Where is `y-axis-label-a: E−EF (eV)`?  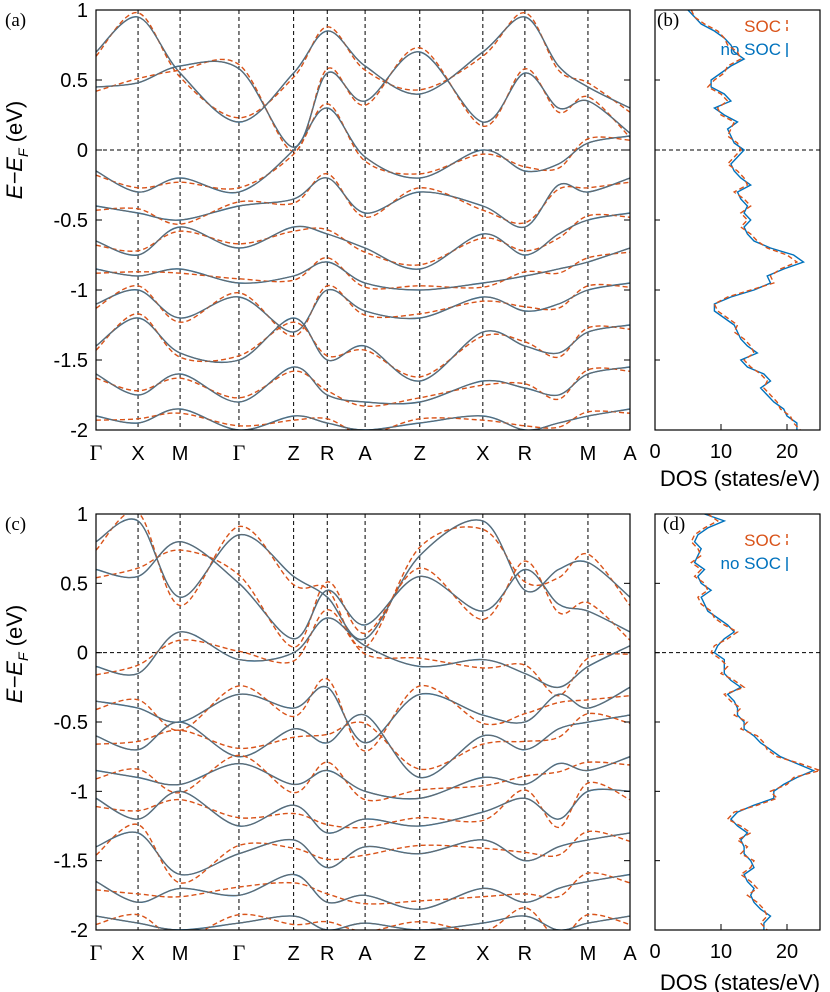 y-axis-label-a: E−EF (eV) is located at coordinates (16, 150).